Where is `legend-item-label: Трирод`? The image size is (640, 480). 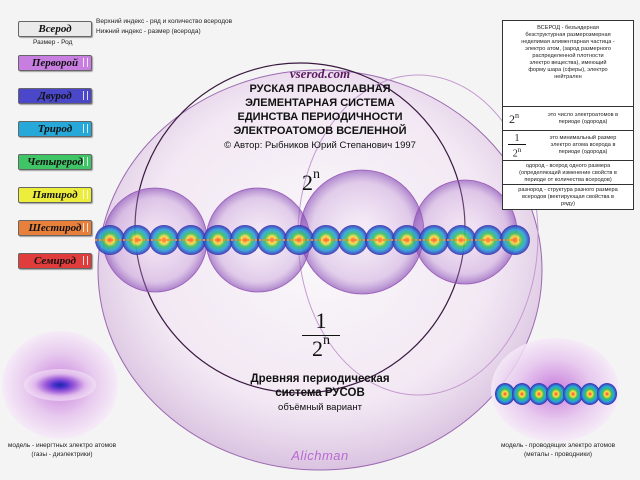 legend-item-label: Трирод is located at coordinates (55, 129).